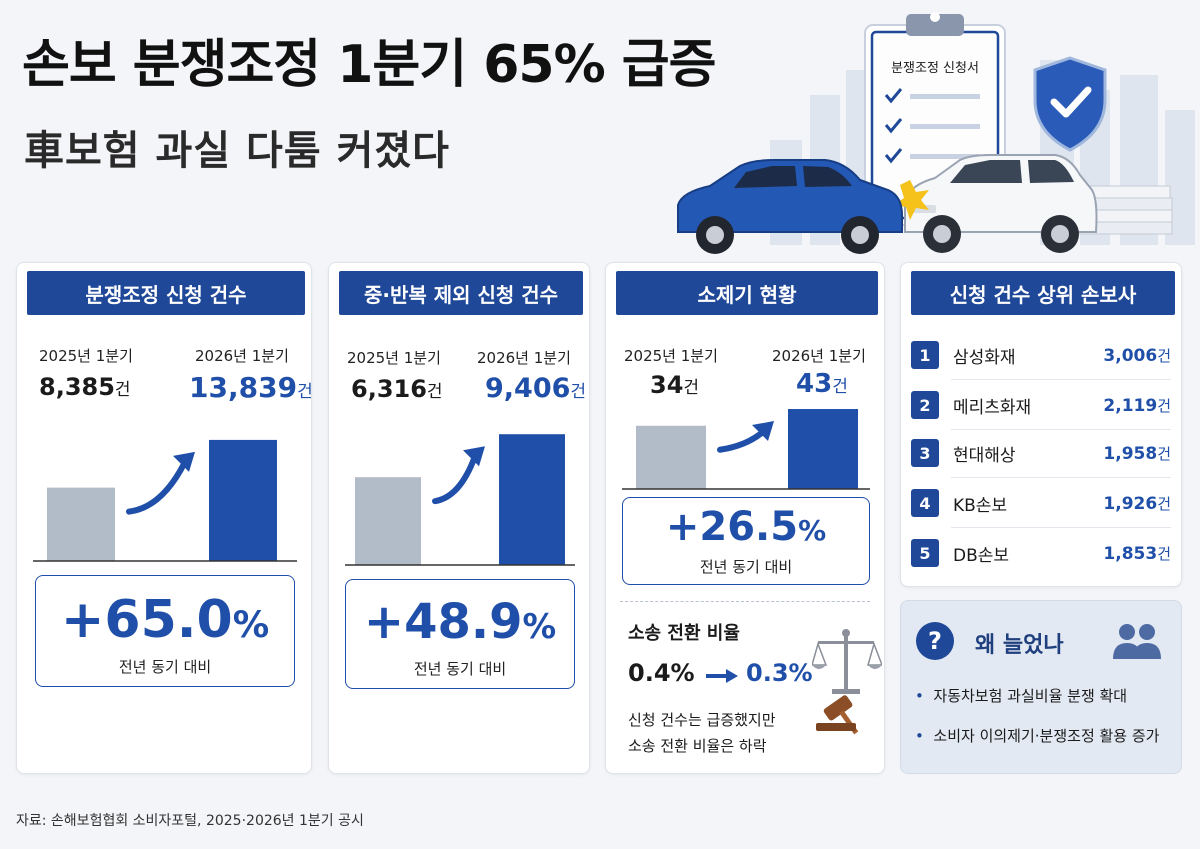  What do you see at coordinates (1001, 203) in the screenshot?
I see `white-suv-icon` at bounding box center [1001, 203].